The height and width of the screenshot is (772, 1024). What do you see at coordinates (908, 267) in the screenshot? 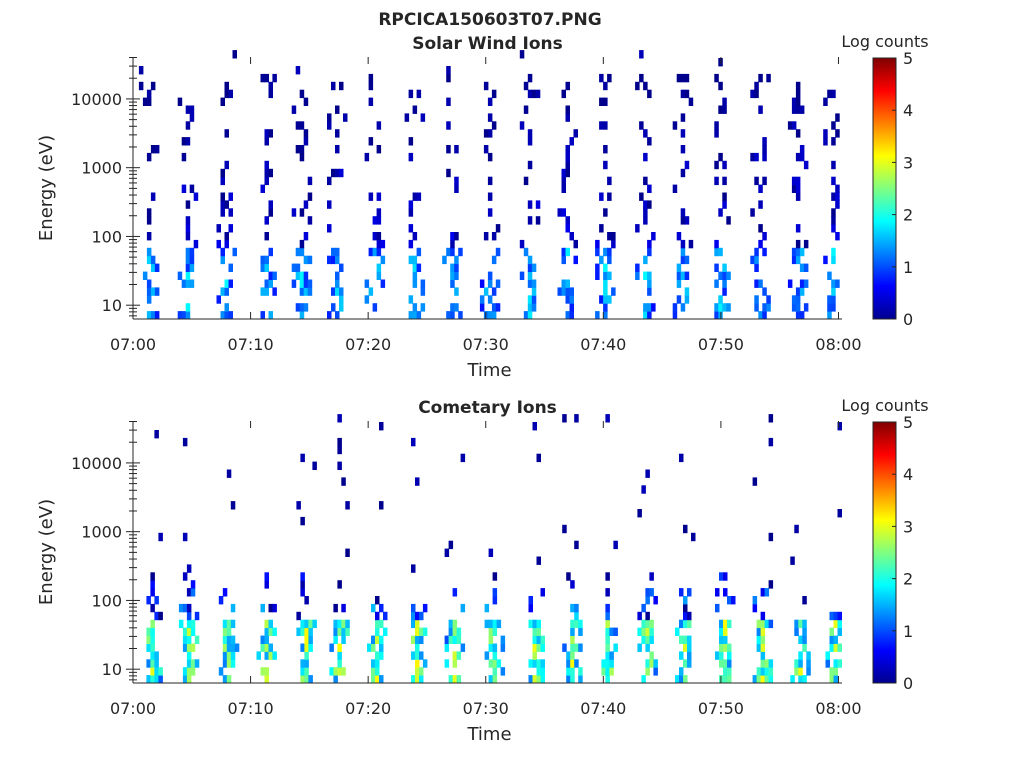
I see `colorbar-tick-label: 1` at bounding box center [908, 267].